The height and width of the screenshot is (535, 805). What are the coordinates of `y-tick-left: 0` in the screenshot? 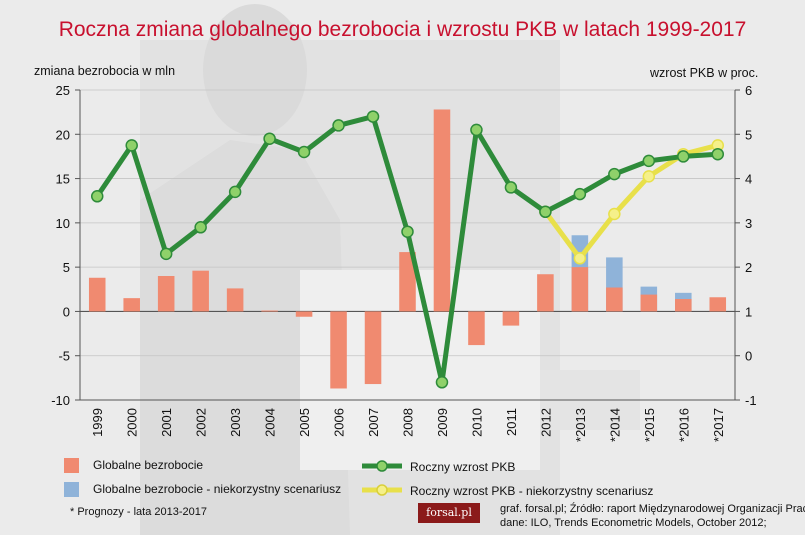 It's located at (66, 311).